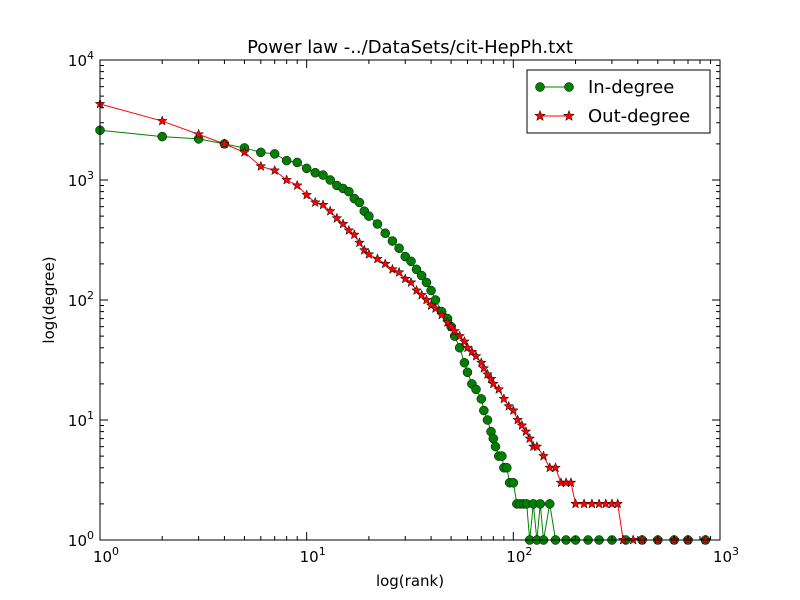  Describe the element at coordinates (81, 299) in the screenshot. I see `y-tick-label: 10²` at that location.